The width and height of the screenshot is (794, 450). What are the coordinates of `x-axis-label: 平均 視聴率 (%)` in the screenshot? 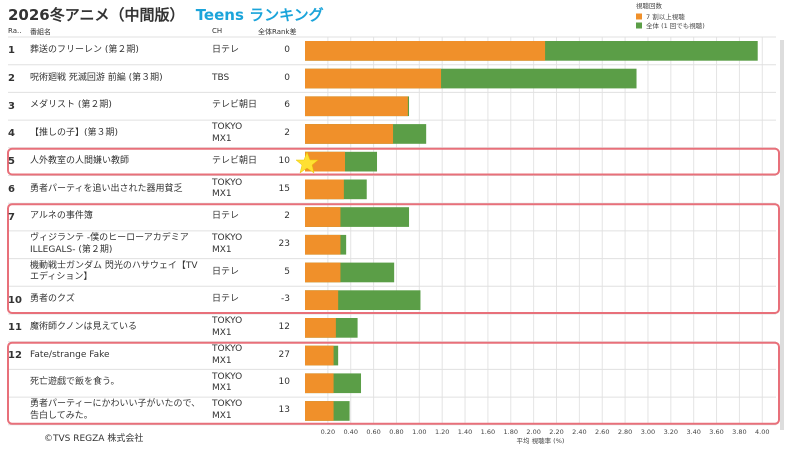 It's located at (541, 440).